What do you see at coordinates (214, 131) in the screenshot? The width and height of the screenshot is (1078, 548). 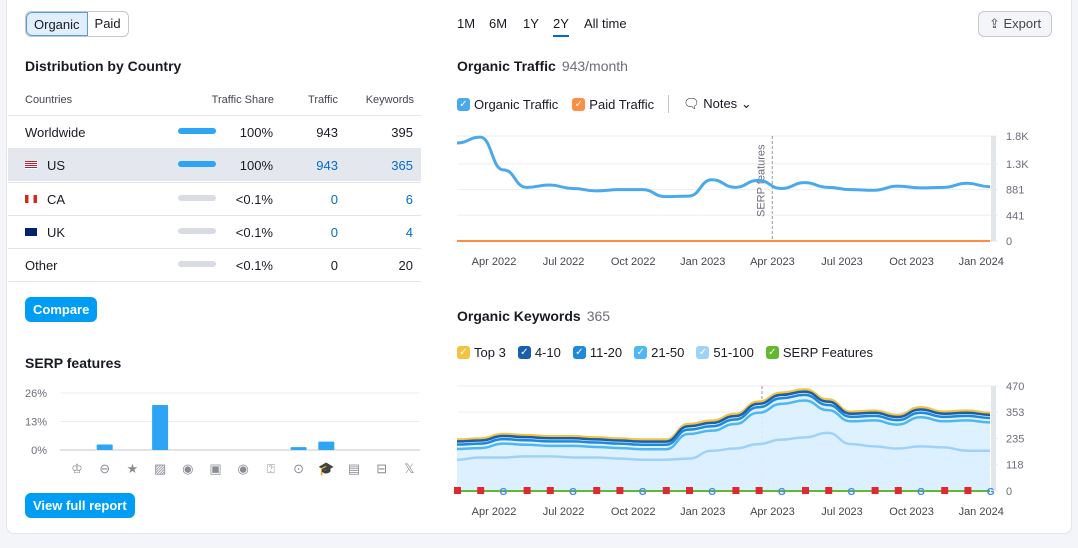 I see `country-row: Worldwide 100% 943 395` at bounding box center [214, 131].